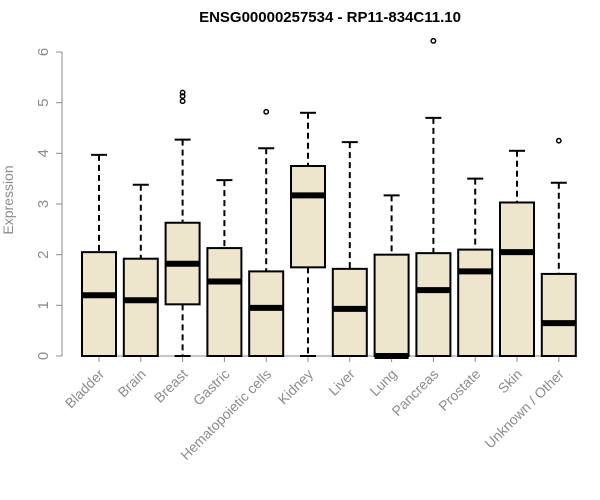 Image resolution: width=600 pixels, height=500 pixels. I want to click on box-lung, so click(391, 276).